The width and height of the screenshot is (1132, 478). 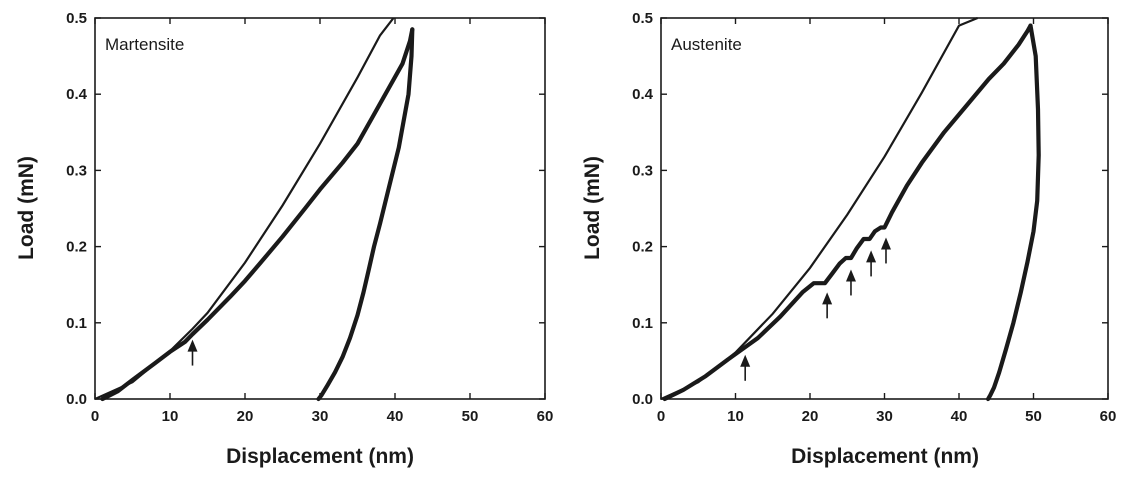 What do you see at coordinates (592, 208) in the screenshot?
I see `y-axis-title-right: Load (mN)` at bounding box center [592, 208].